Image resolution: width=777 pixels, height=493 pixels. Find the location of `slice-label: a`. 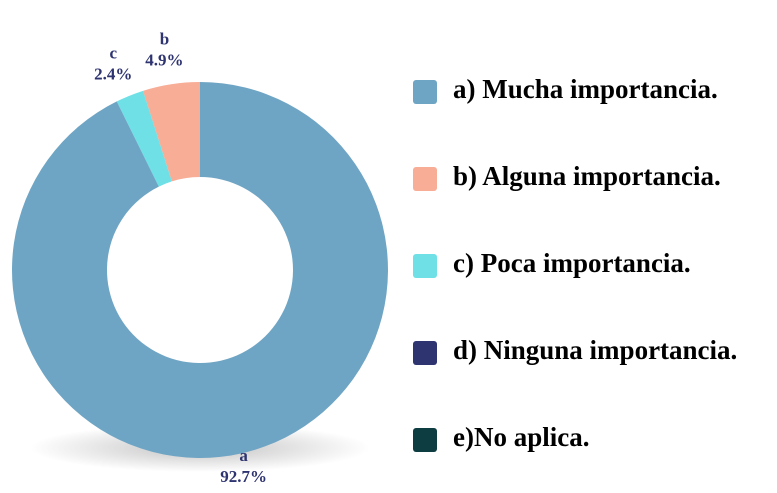

slice-label: a is located at coordinates (243, 455).